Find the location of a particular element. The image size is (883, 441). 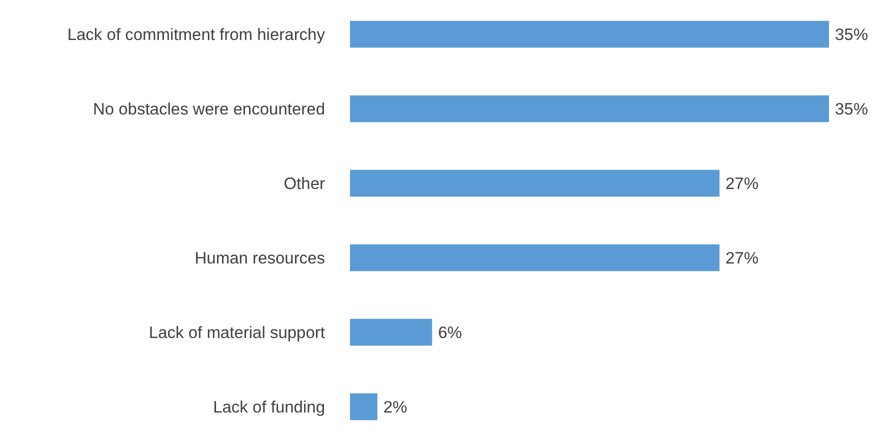

y-tick-label: Lack of material support is located at coordinates (237, 333).